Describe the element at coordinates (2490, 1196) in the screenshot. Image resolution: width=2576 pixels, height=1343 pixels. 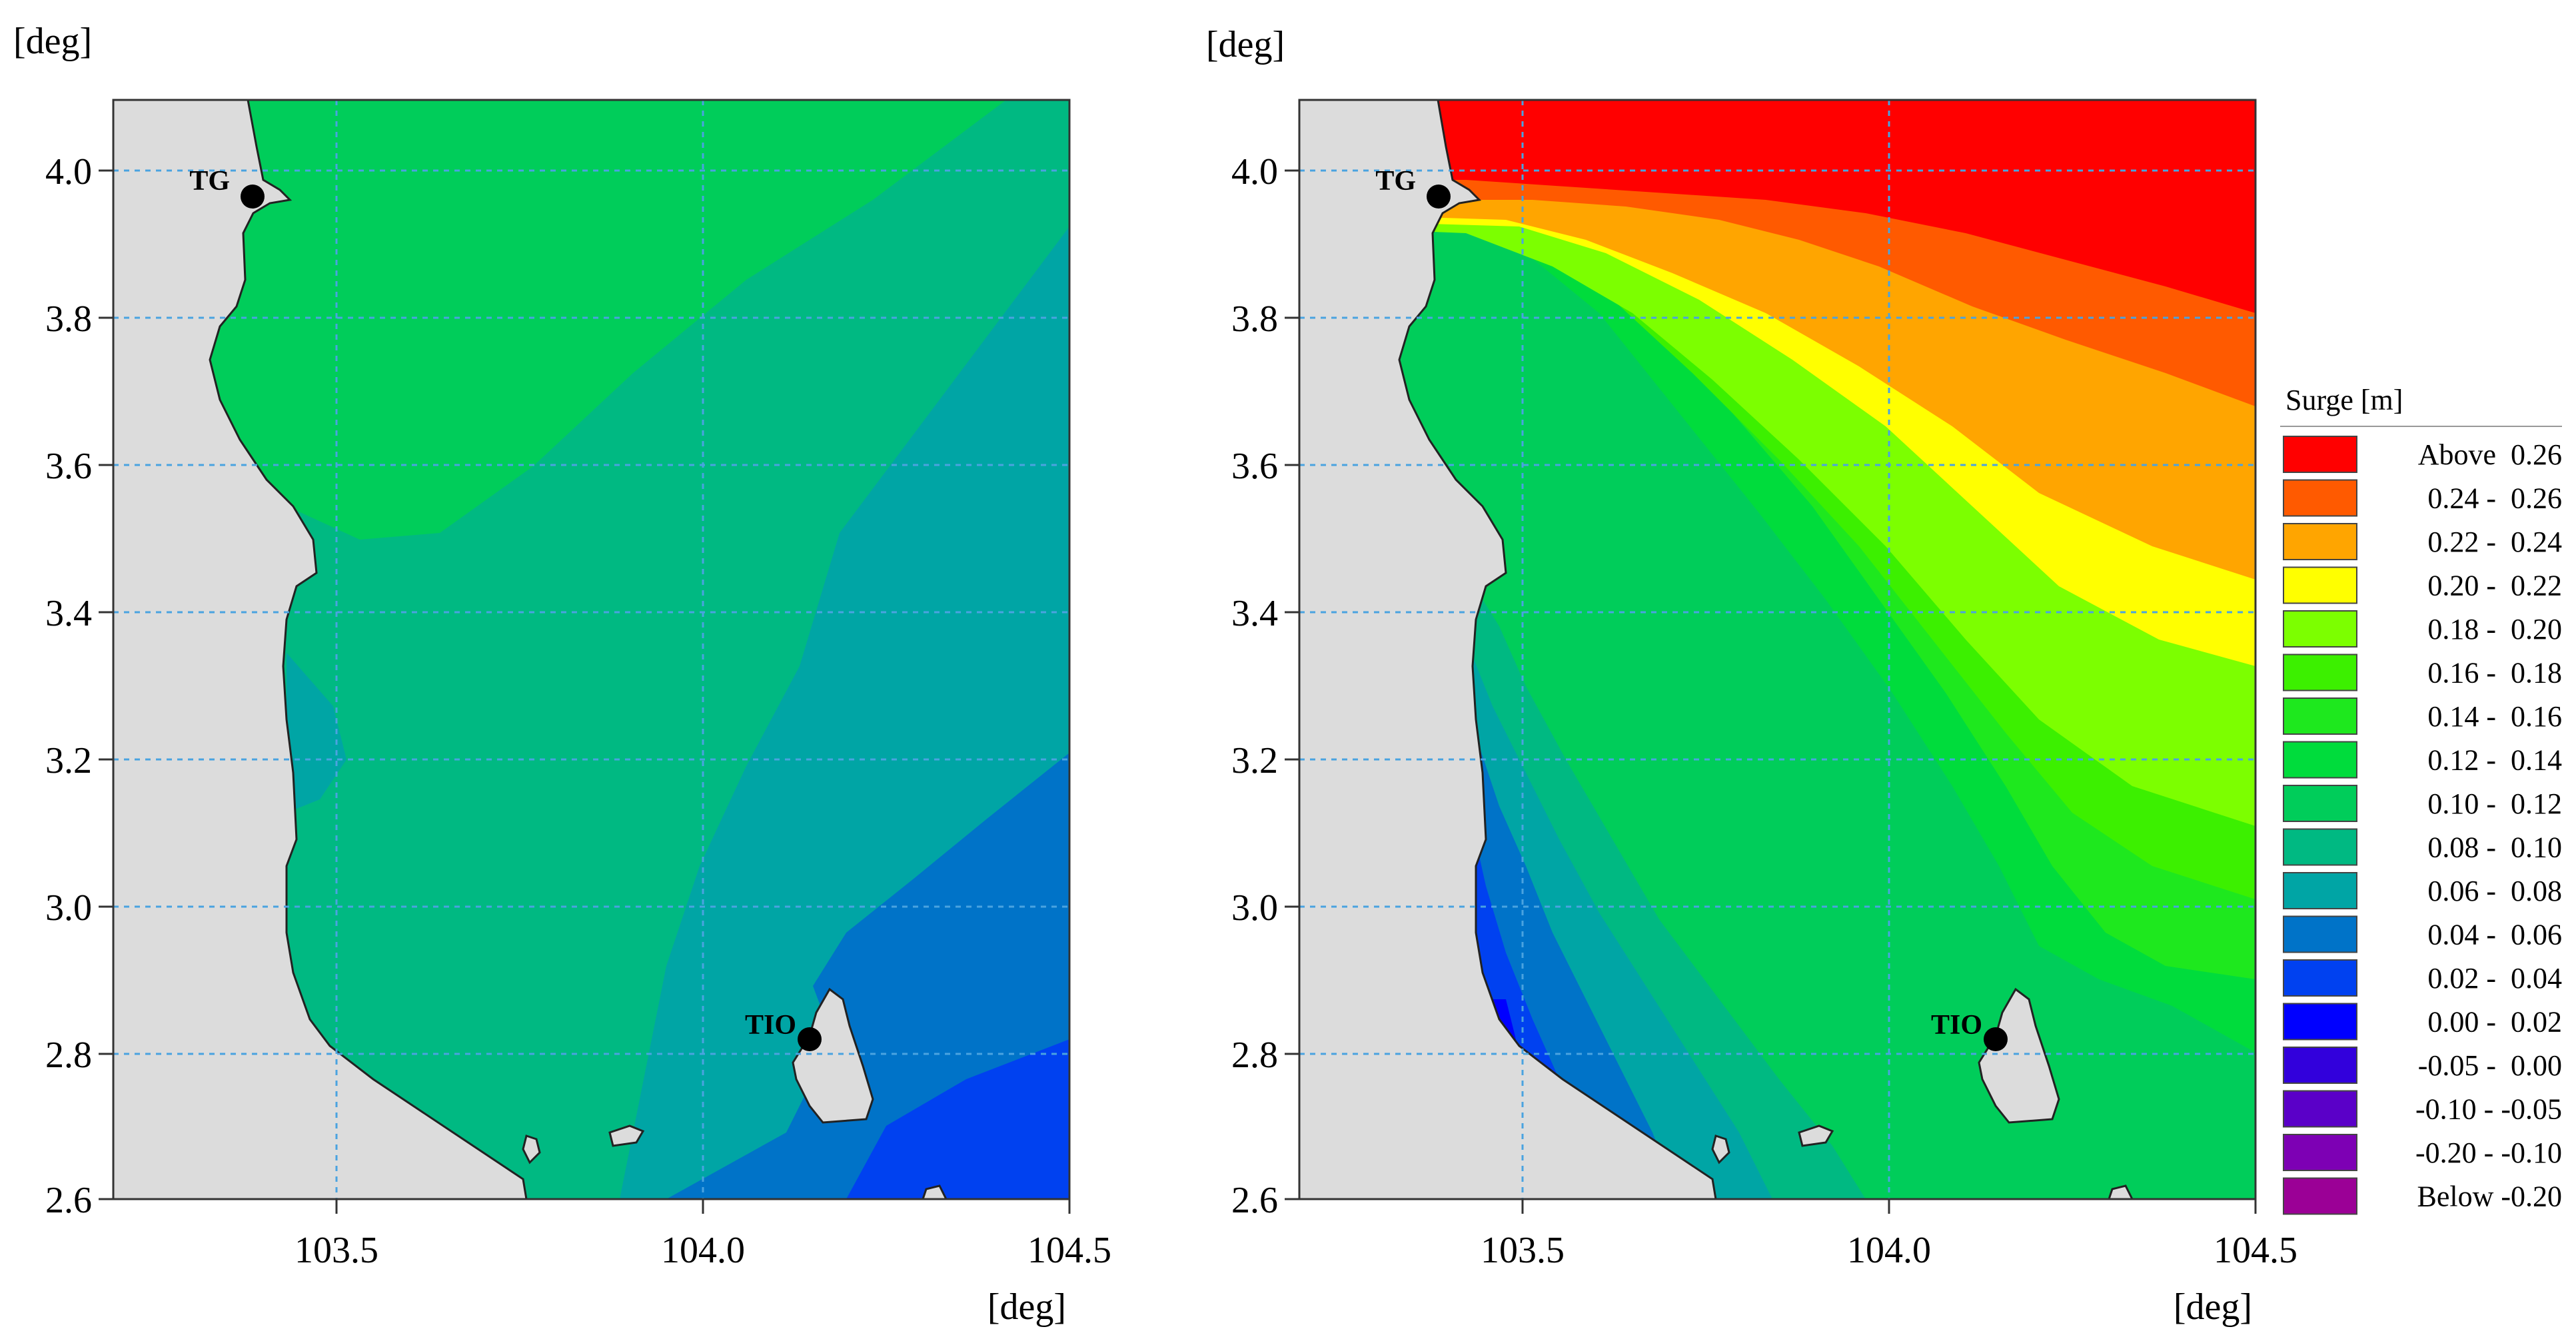
I see `legend-label: Below -0.20` at that location.